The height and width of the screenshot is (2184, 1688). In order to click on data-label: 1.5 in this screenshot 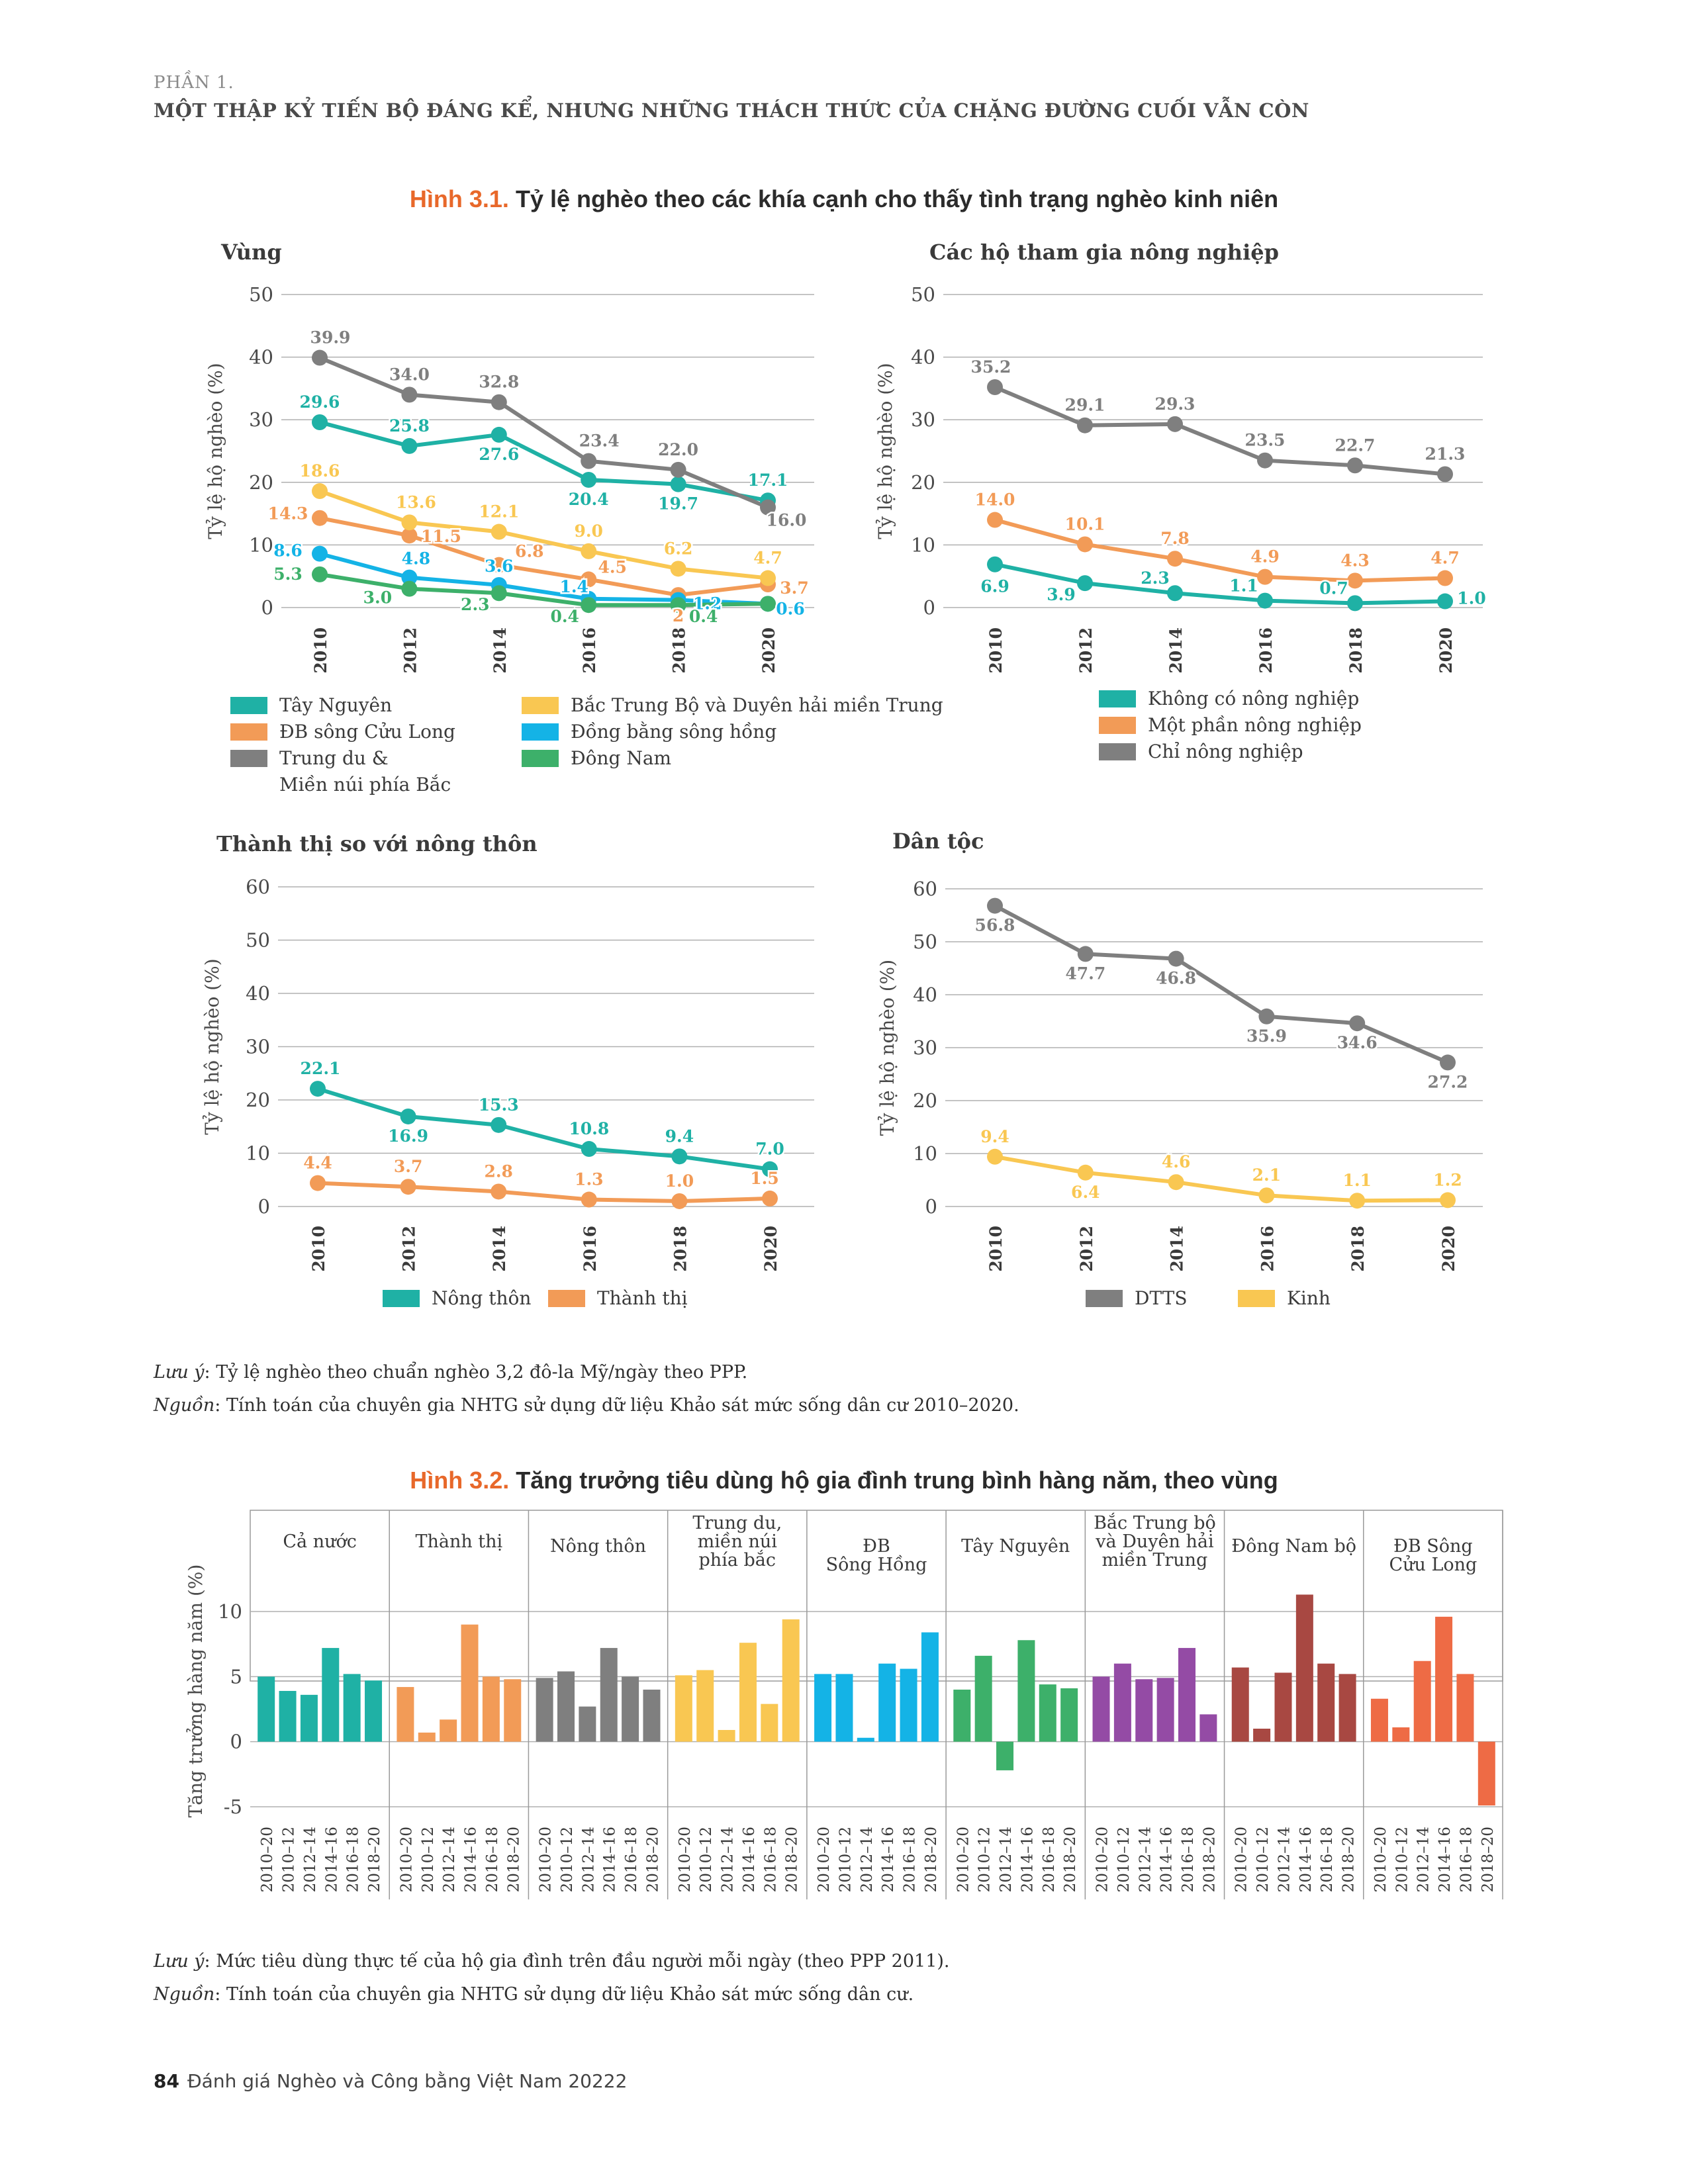, I will do `click(764, 1178)`.